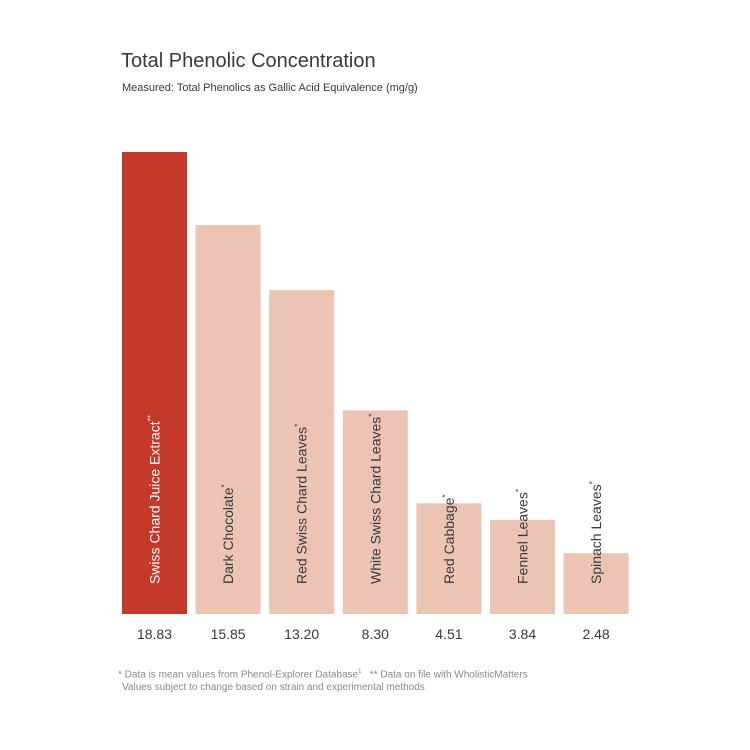 The image size is (750, 750). I want to click on value-label-7: 2.48, so click(595, 634).